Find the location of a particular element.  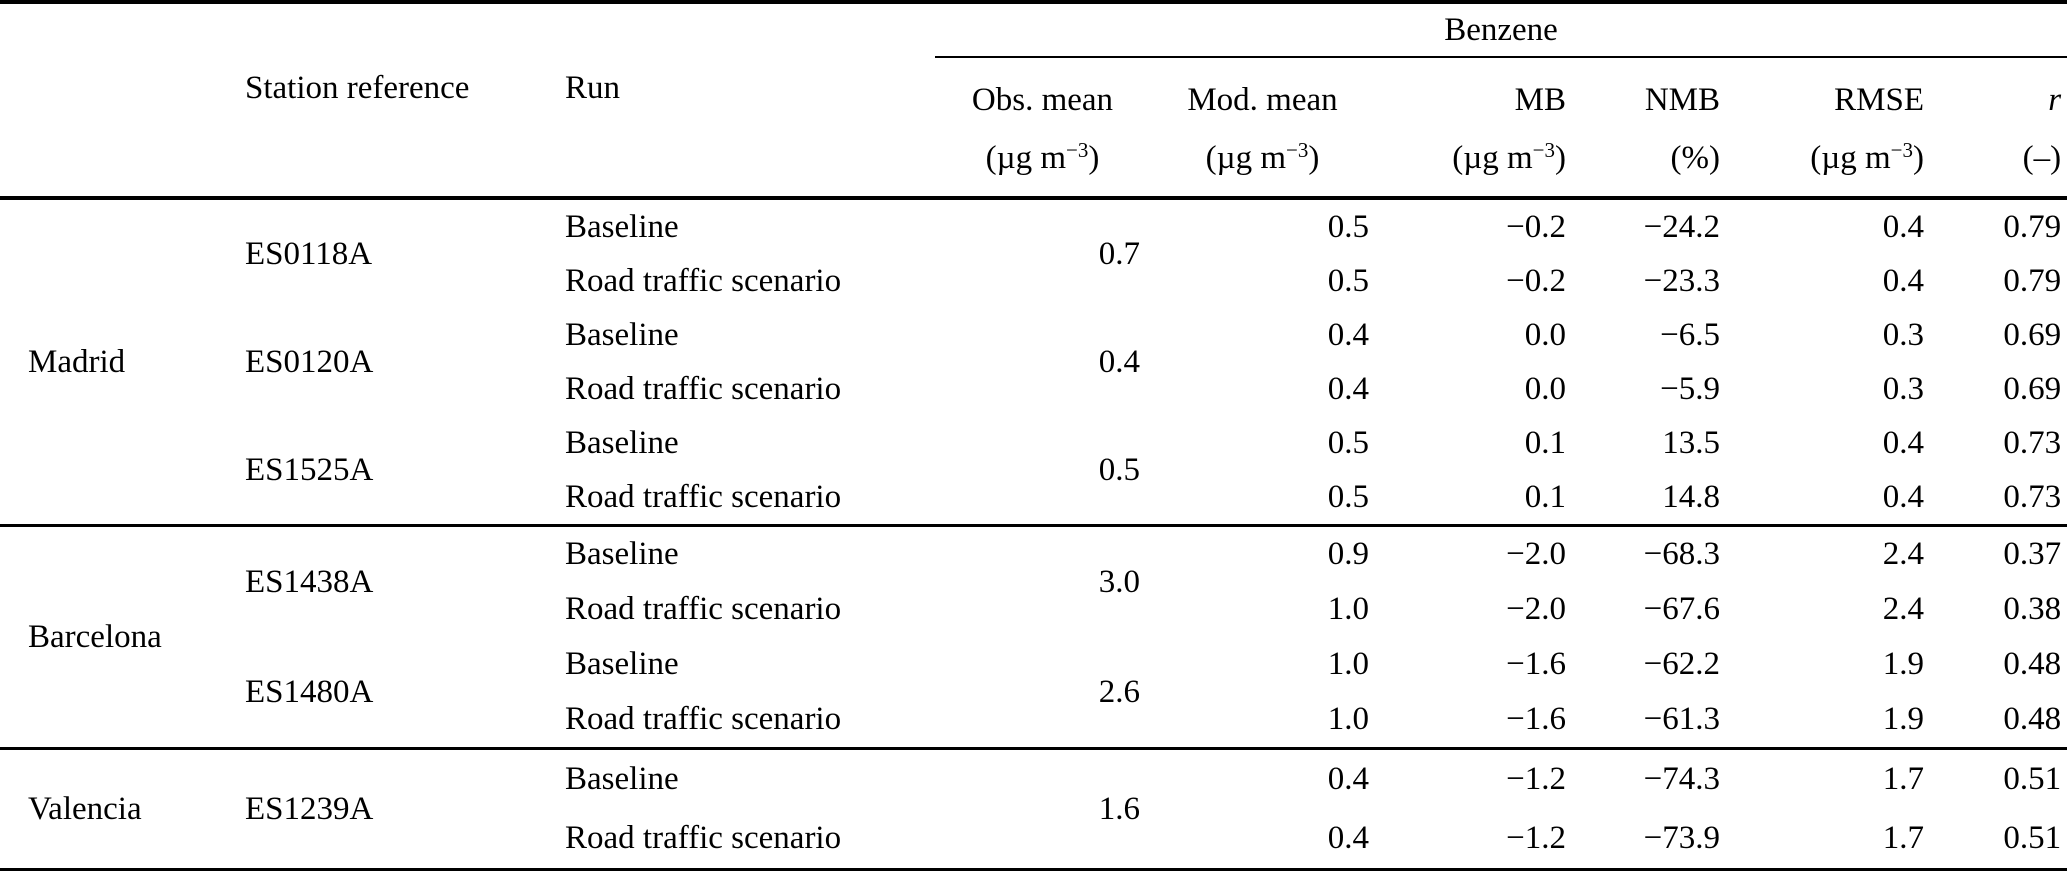

cell-city-valencia: Valencia is located at coordinates (122, 808).